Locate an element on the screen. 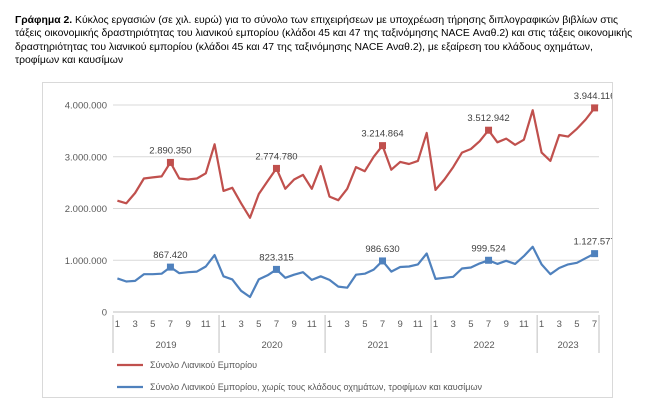  data-label: 2.890.350 is located at coordinates (170, 150).